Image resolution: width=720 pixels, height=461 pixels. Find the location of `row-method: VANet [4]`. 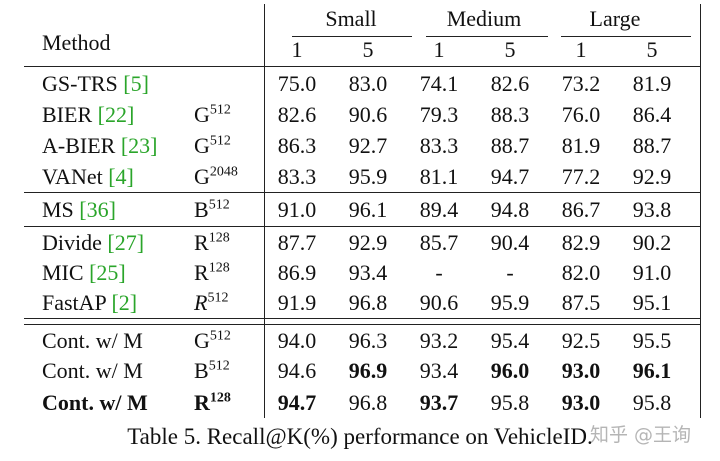

row-method: VANet [4] is located at coordinates (88, 176).